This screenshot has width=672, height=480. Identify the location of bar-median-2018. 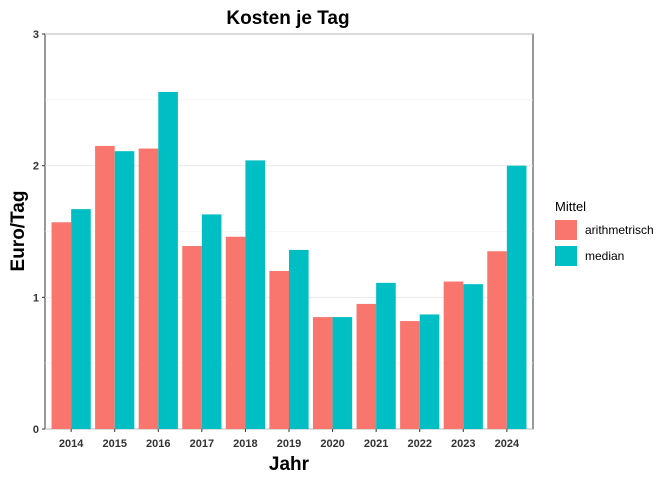
(255, 294).